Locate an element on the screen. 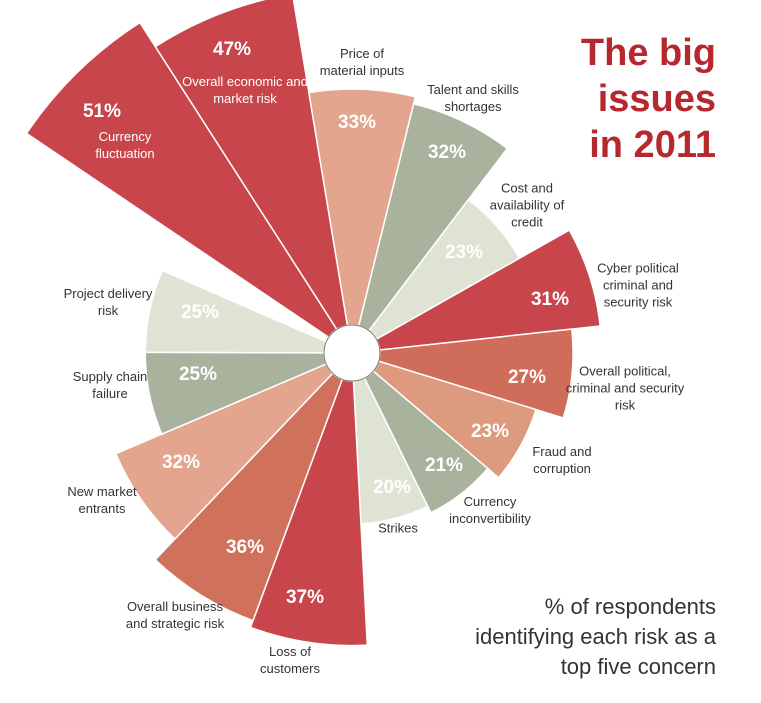 The width and height of the screenshot is (761, 703). value-label: 27% is located at coordinates (527, 377).